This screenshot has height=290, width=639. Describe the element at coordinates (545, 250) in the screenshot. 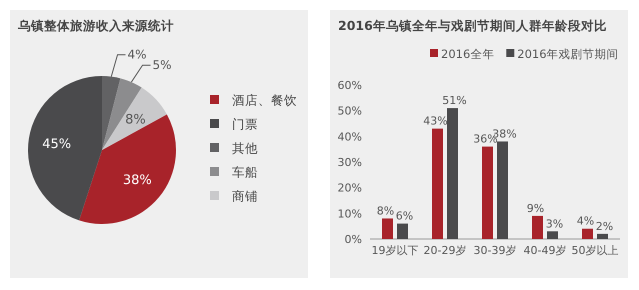

I see `x-tick-label: 40-49岁` at that location.